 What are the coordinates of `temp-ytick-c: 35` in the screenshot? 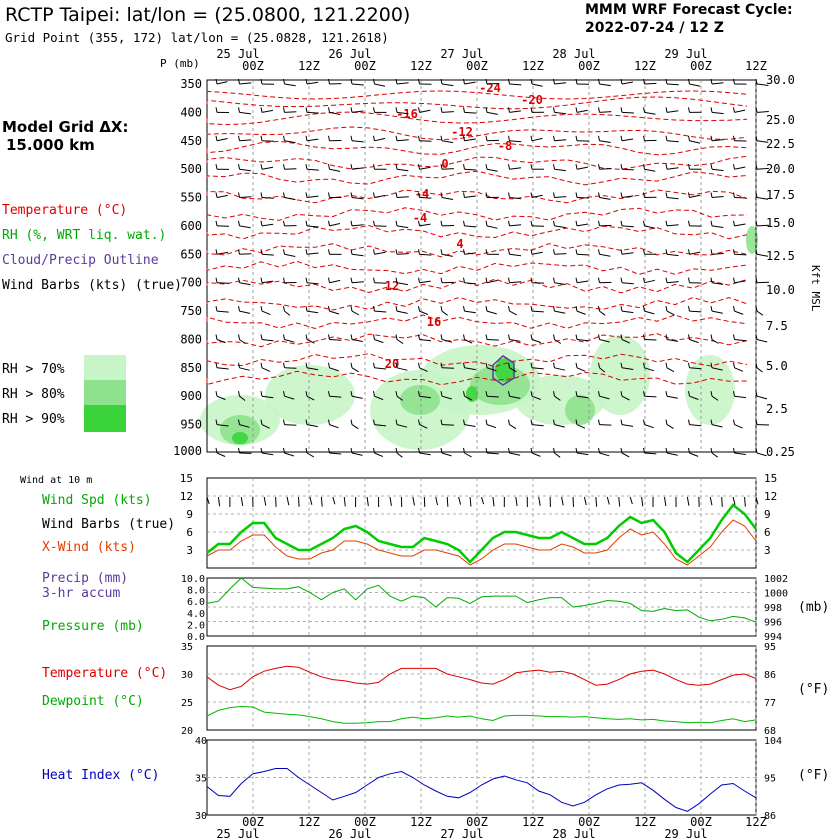 It's located at (187, 647).